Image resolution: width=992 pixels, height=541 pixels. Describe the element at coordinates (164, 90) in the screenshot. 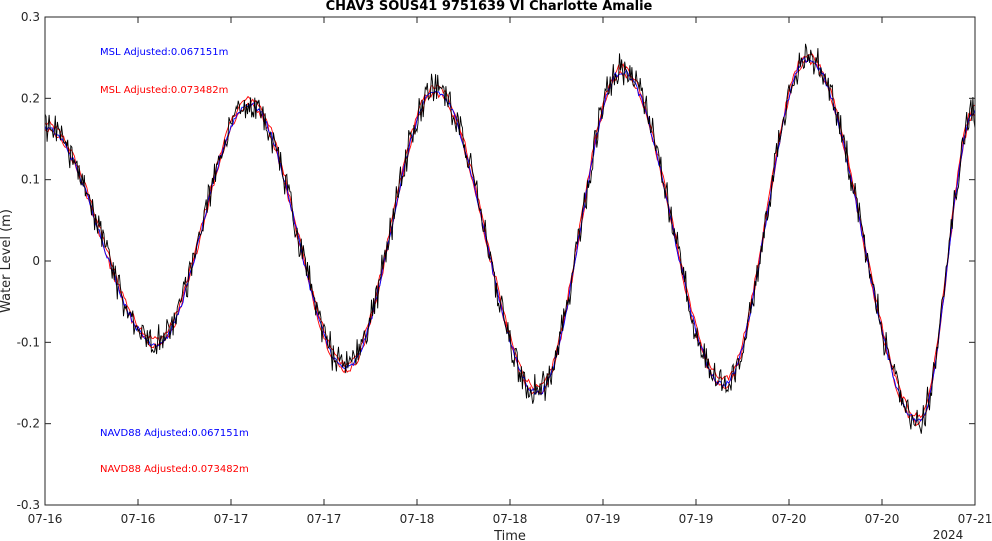

I see `annotation-label: MSL Adjusted:0.073482m` at that location.